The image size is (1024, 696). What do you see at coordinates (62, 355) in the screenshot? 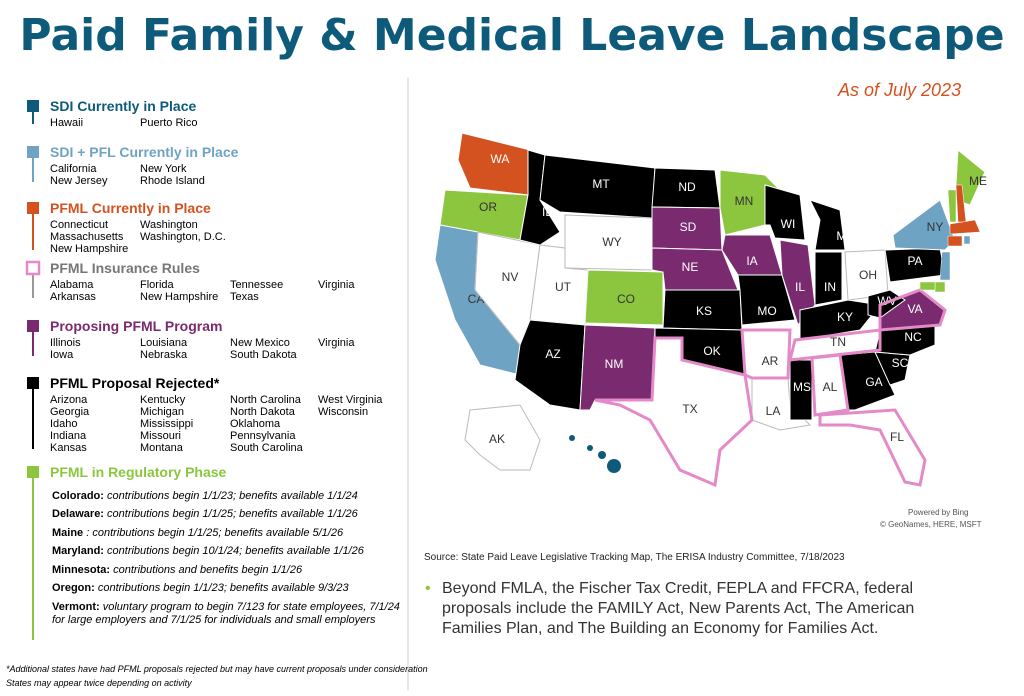
I see `legend-item: Iowa` at bounding box center [62, 355].